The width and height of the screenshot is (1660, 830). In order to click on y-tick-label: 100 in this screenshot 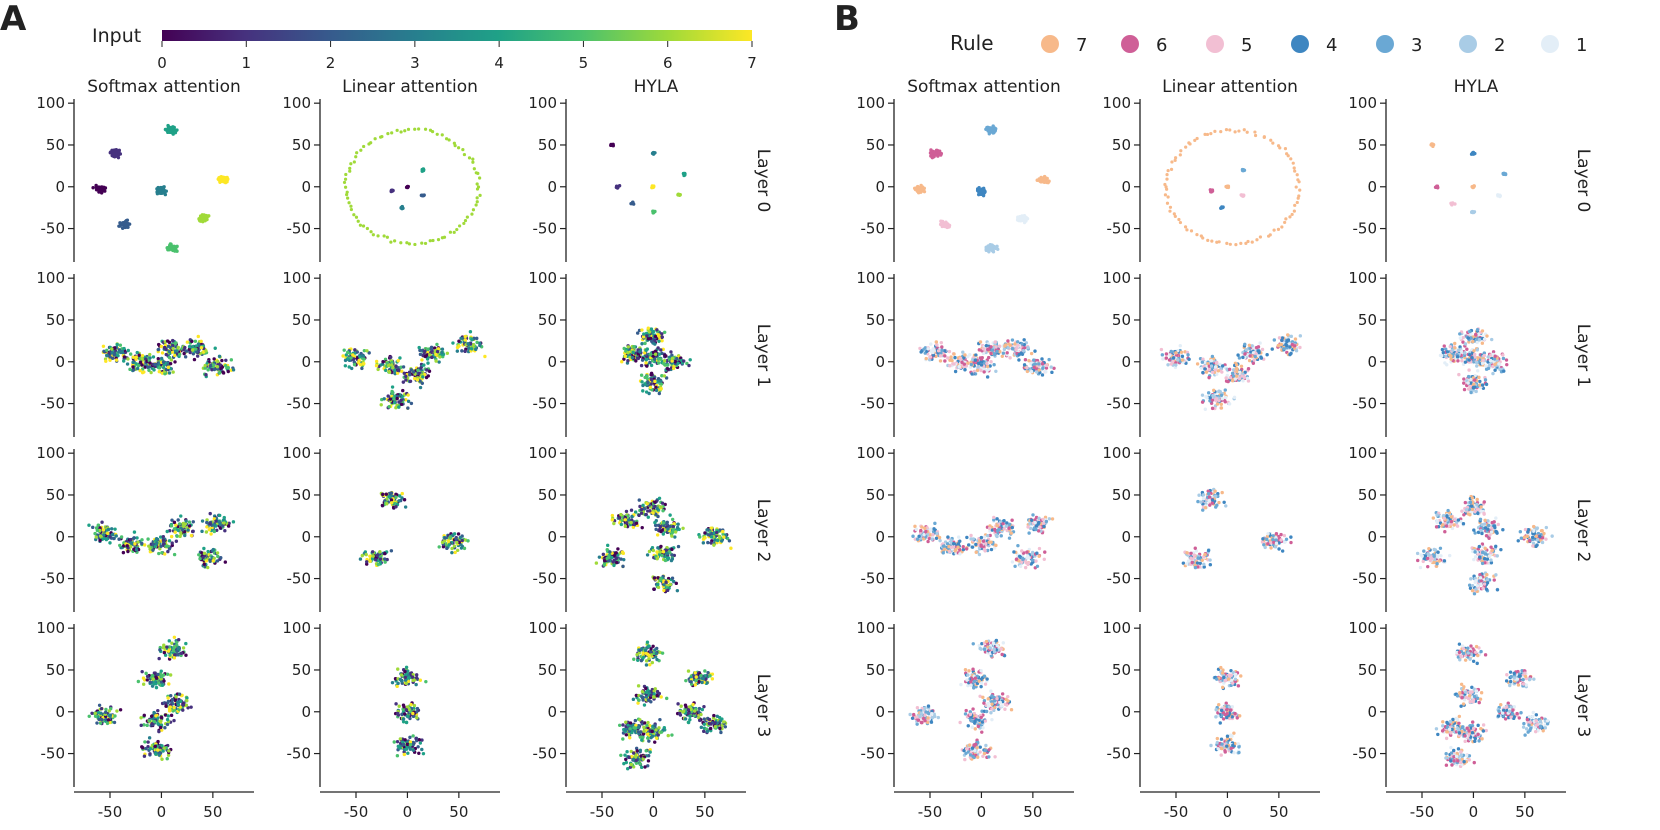, I will do `click(870, 103)`.